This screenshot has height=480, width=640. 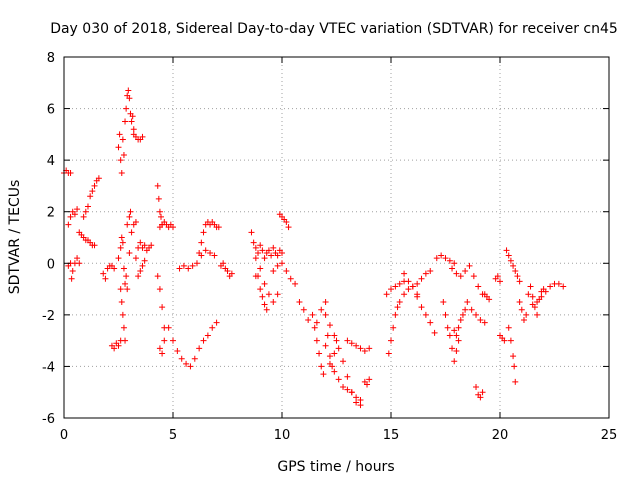 I want to click on y-tick-label: -2, so click(x=48, y=316).